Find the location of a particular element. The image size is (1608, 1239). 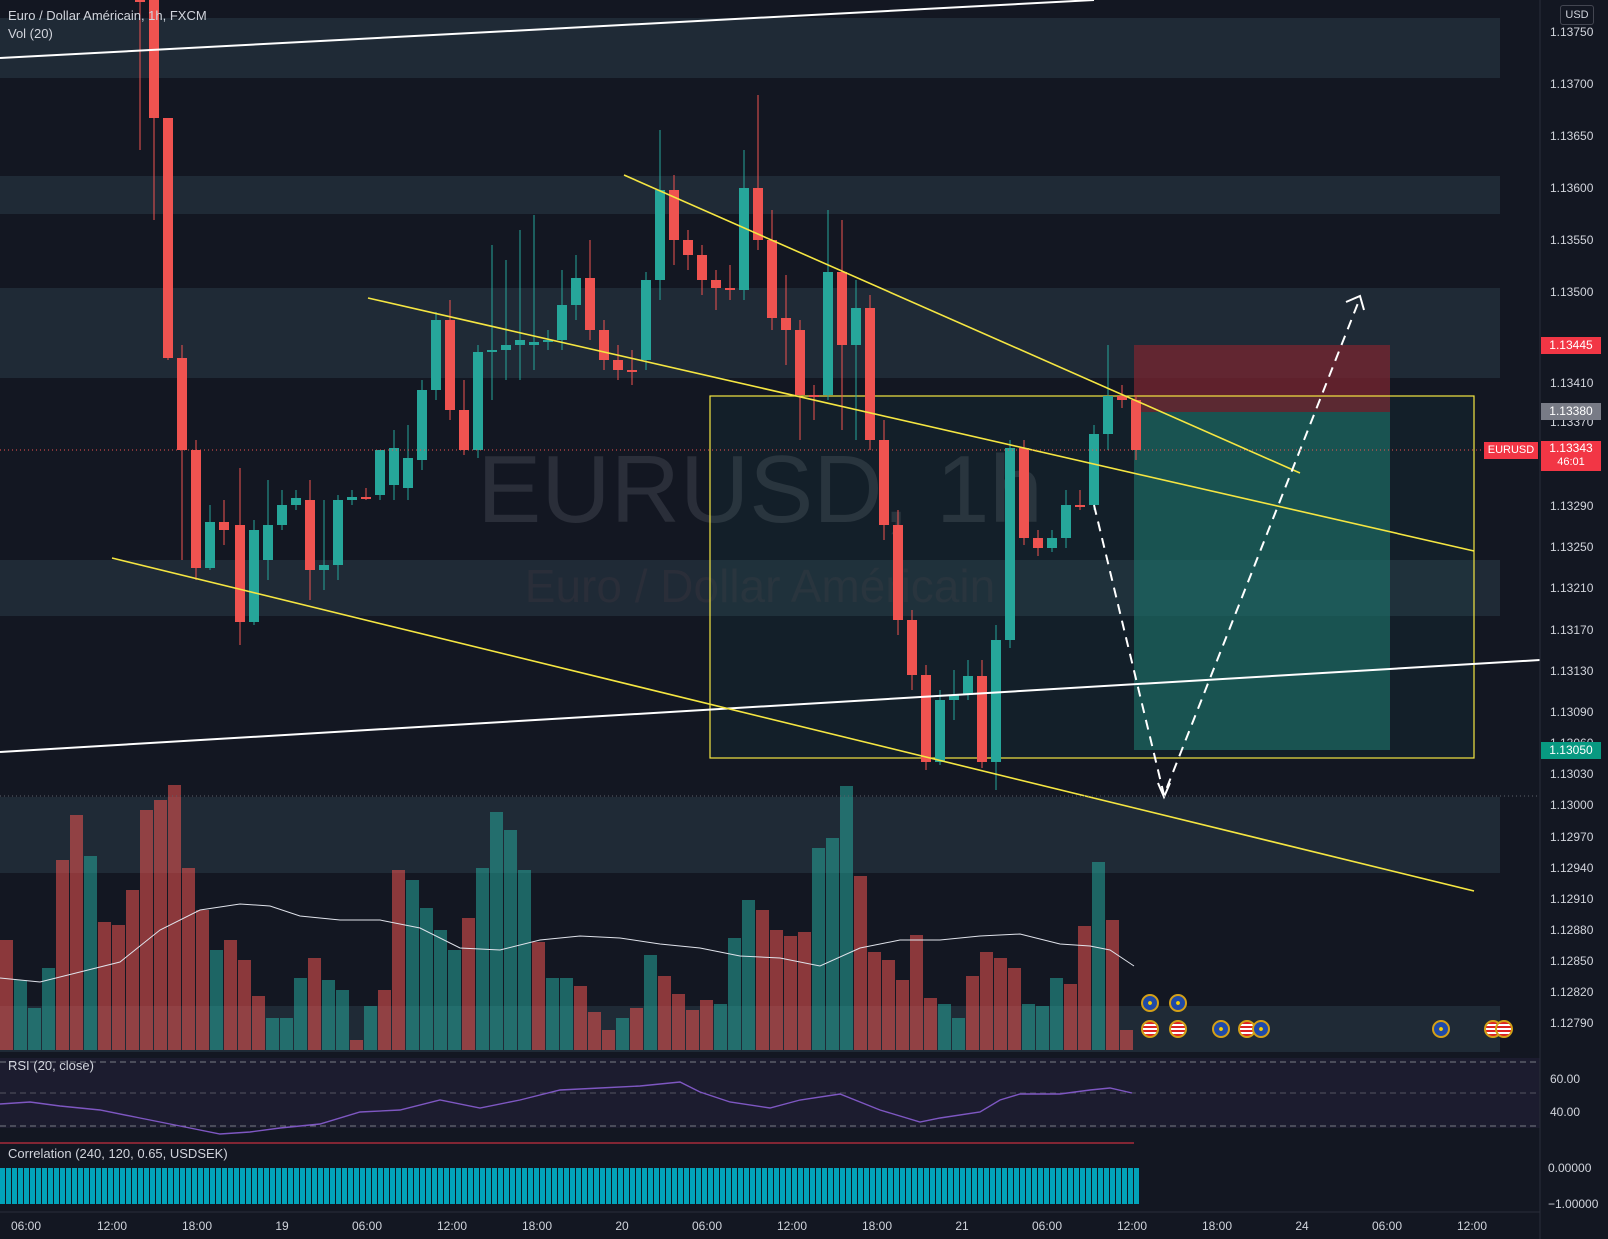

correlation-bars is located at coordinates (569, 1186).